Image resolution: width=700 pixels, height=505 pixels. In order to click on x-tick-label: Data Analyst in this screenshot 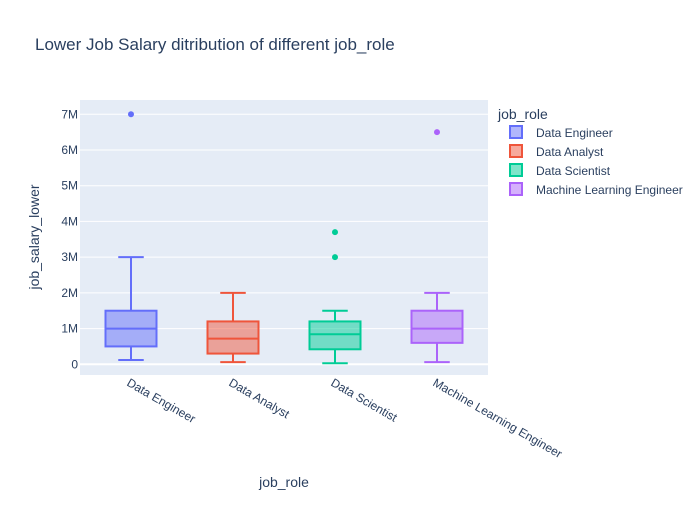, I will do `click(260, 398)`.